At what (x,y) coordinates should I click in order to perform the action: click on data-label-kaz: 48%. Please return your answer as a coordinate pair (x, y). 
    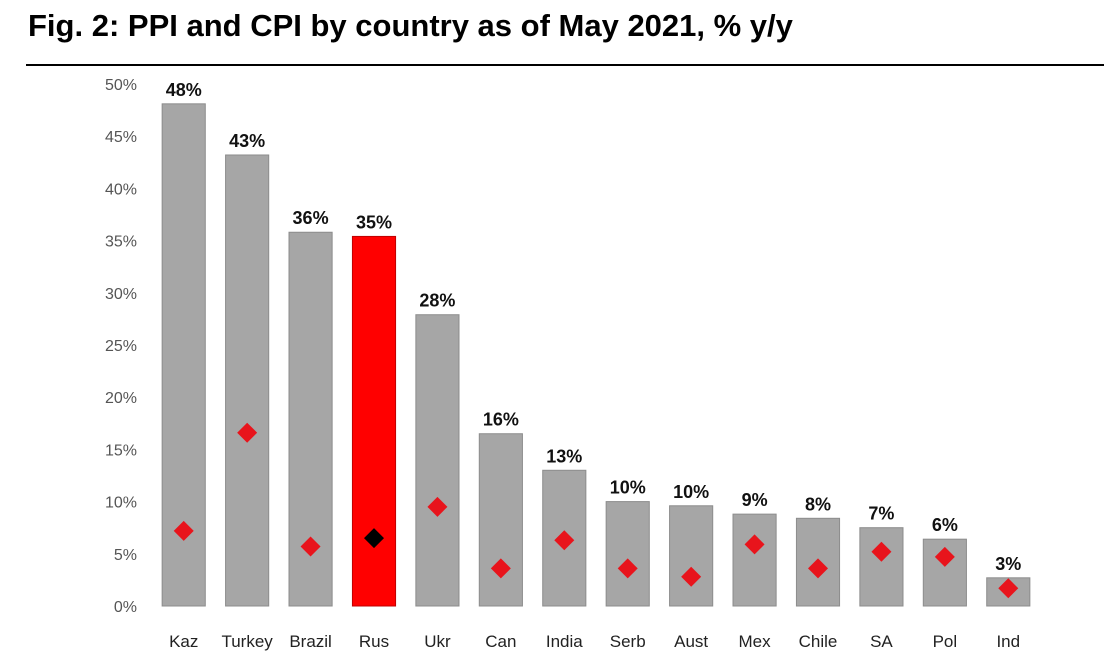
    Looking at the image, I should click on (184, 90).